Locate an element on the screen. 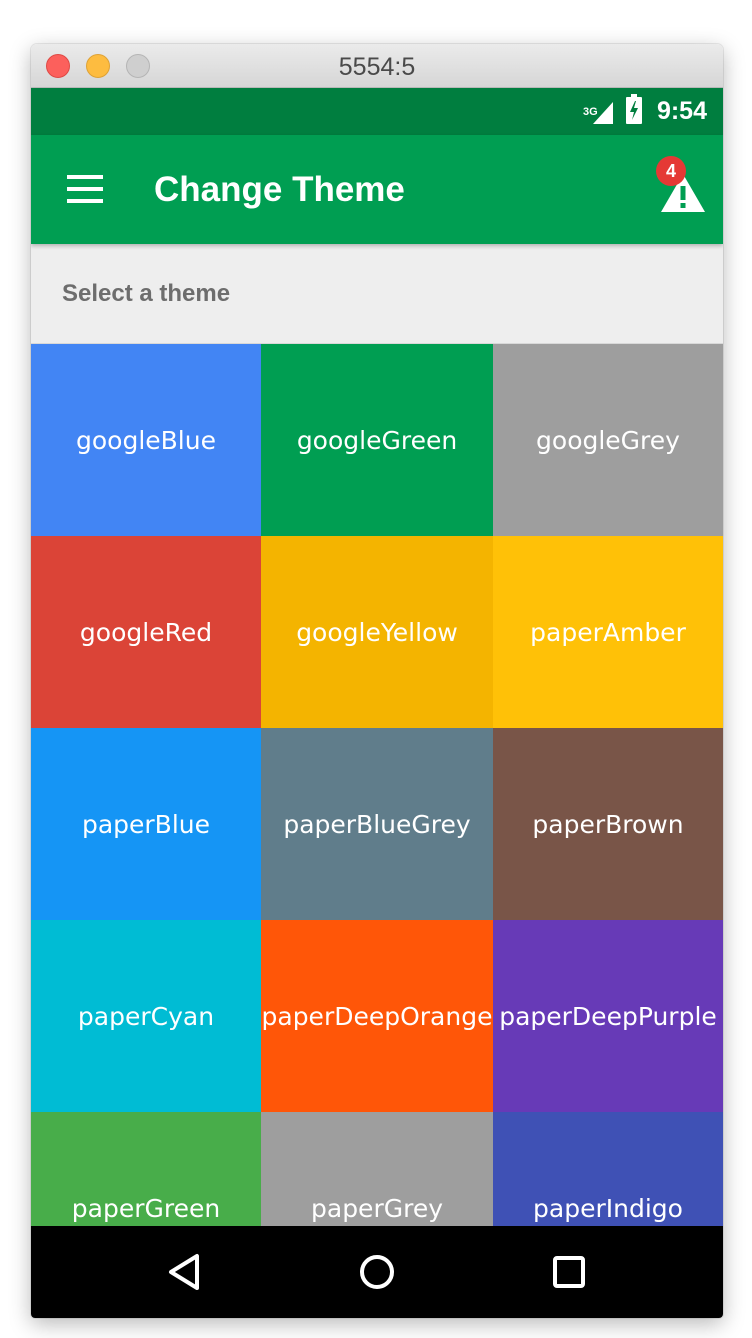 The image size is (752, 1338). theme-tile-label: paperIndigo is located at coordinates (608, 1208).